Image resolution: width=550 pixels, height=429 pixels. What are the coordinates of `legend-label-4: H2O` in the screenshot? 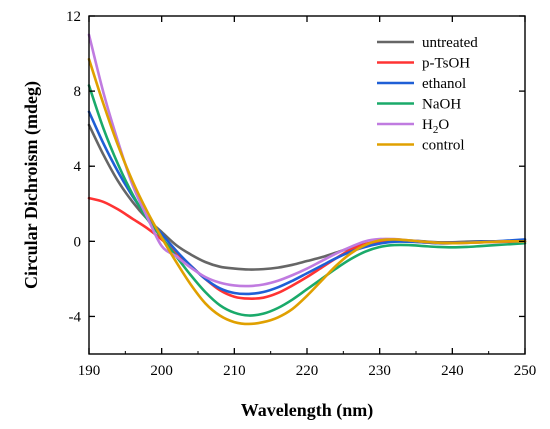 It's located at (435, 126).